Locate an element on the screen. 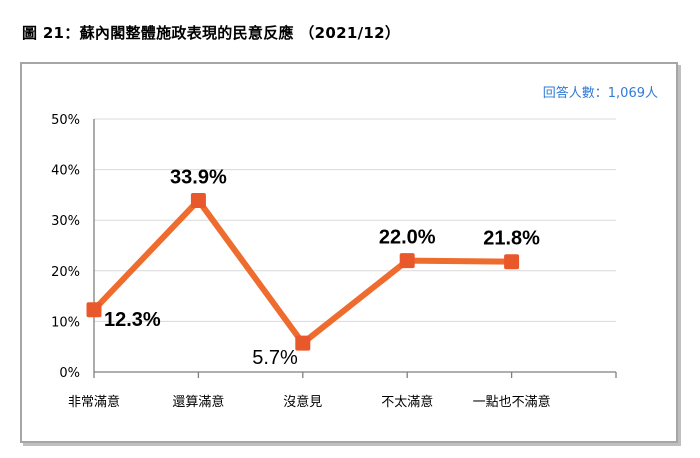 This screenshot has width=700, height=458. y-tick-label: 40% is located at coordinates (65, 171).